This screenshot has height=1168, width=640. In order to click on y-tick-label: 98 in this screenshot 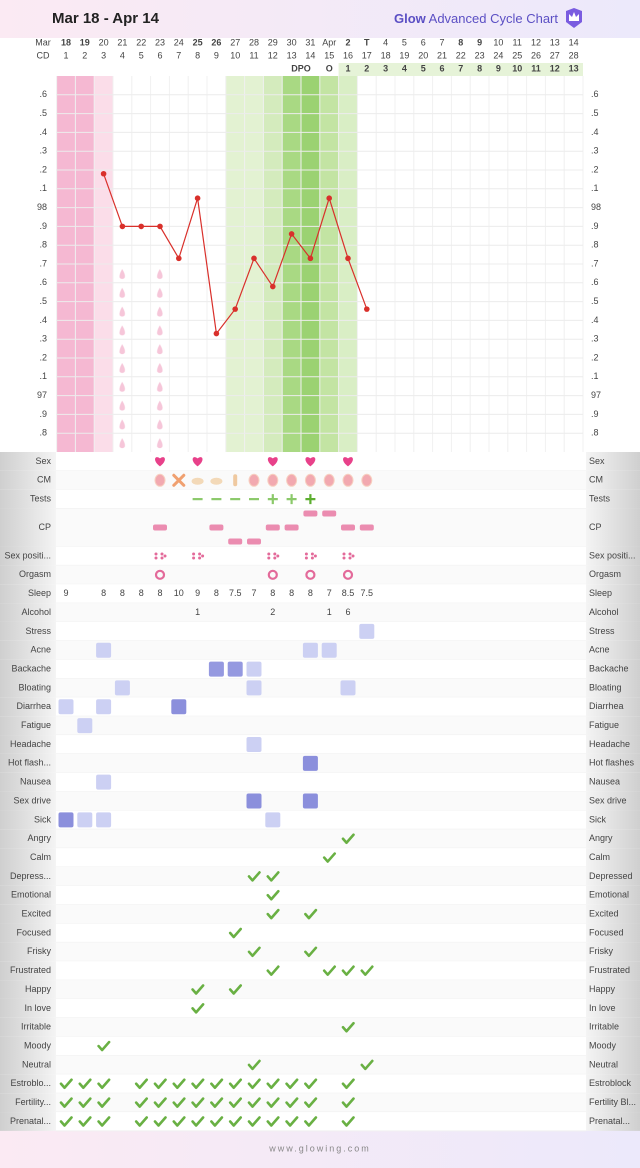, I will do `click(42, 207)`.